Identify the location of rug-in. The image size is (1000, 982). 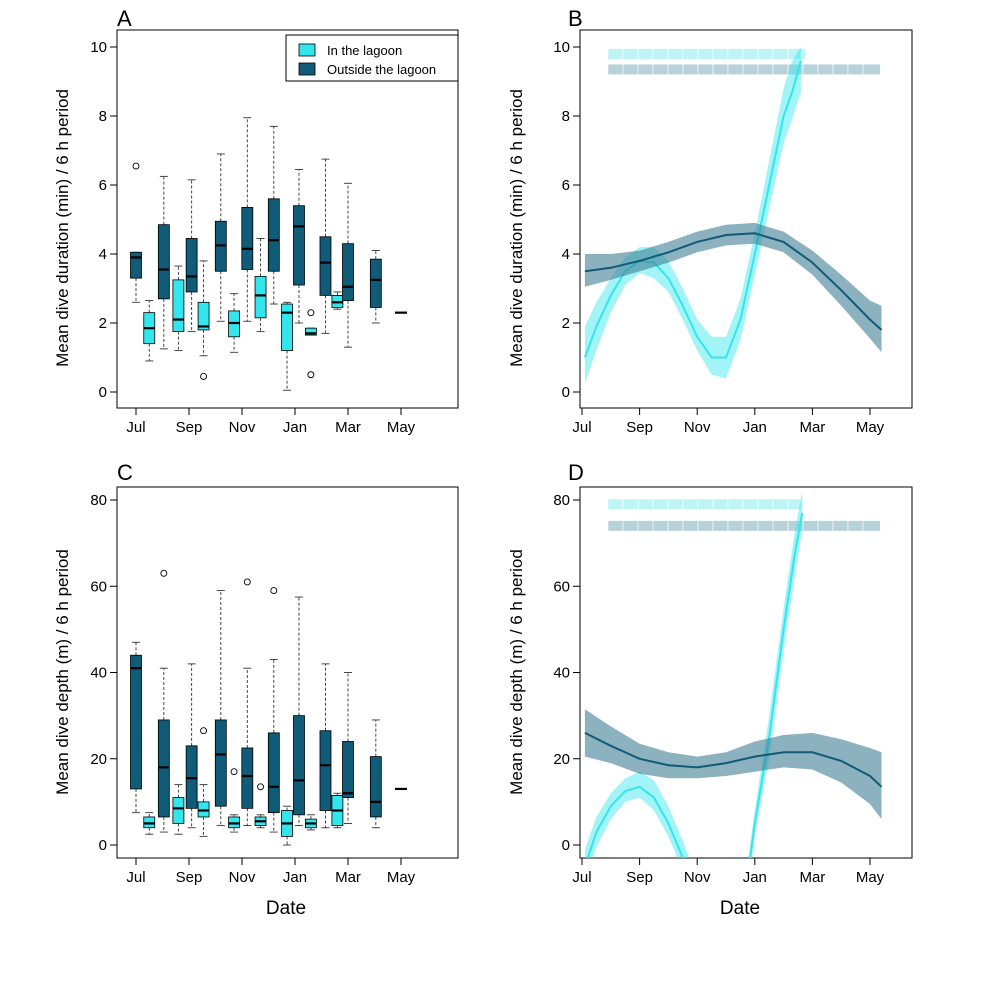
(706, 53).